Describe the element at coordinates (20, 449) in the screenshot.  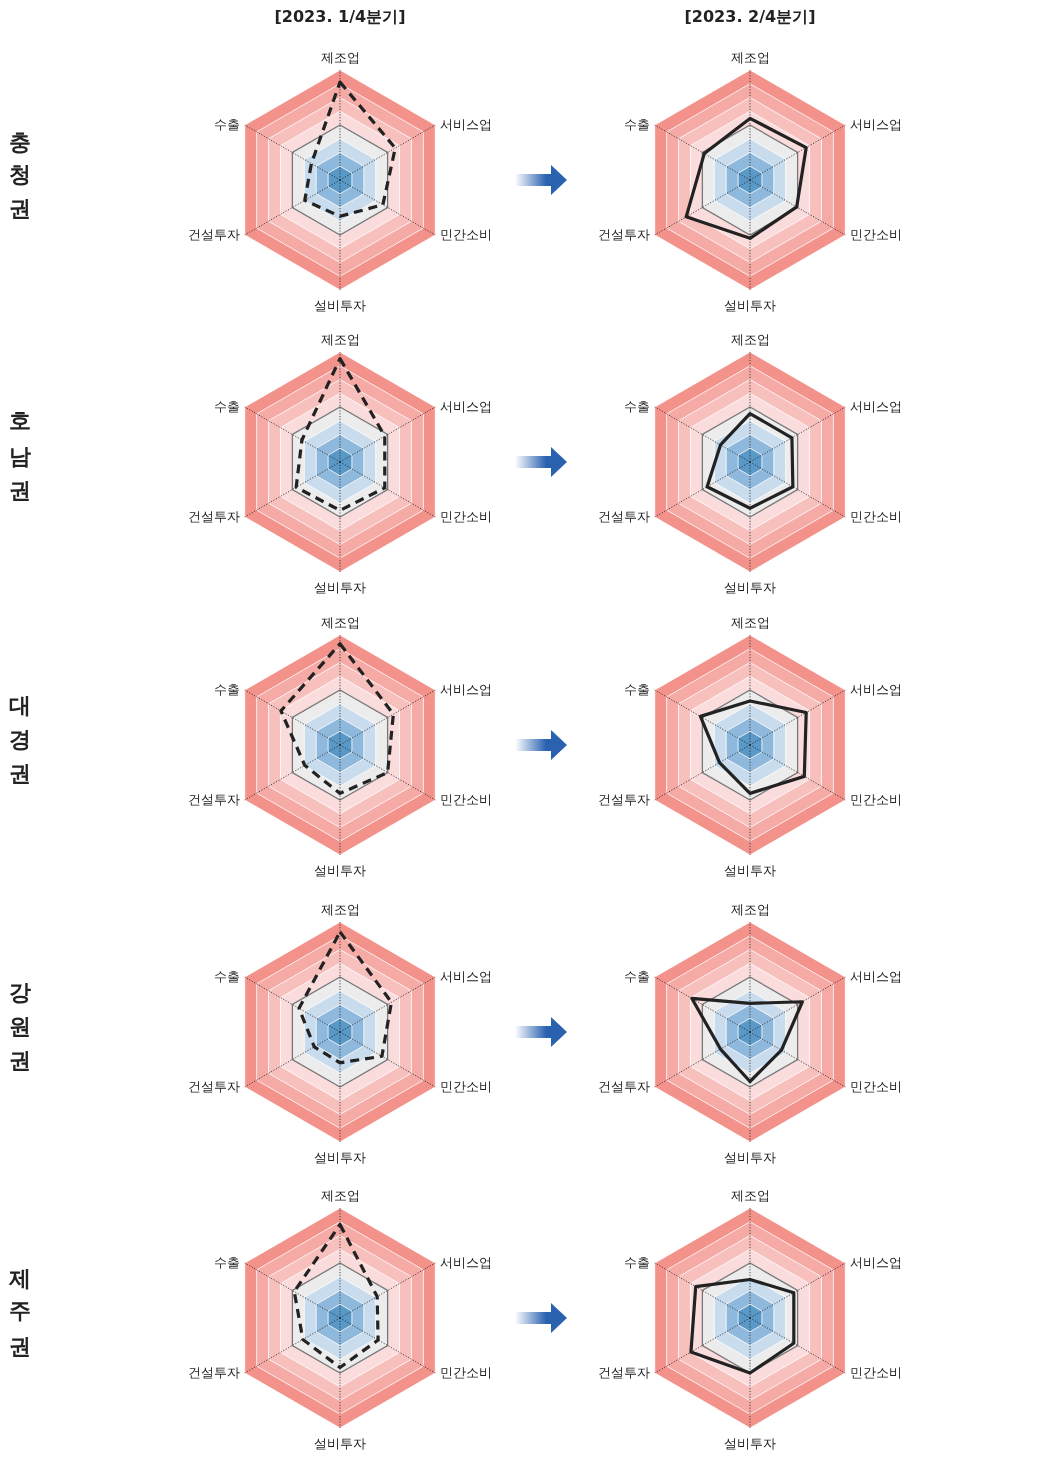
I see `text: 호남권` at that location.